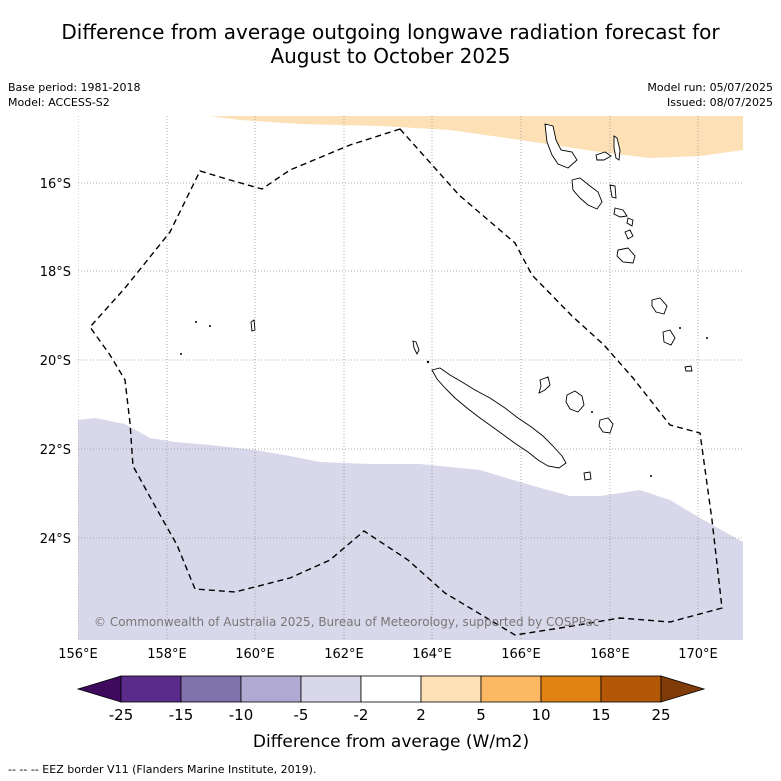 The width and height of the screenshot is (781, 781). What do you see at coordinates (421, 715) in the screenshot?
I see `colorbar-label-6: 2` at bounding box center [421, 715].